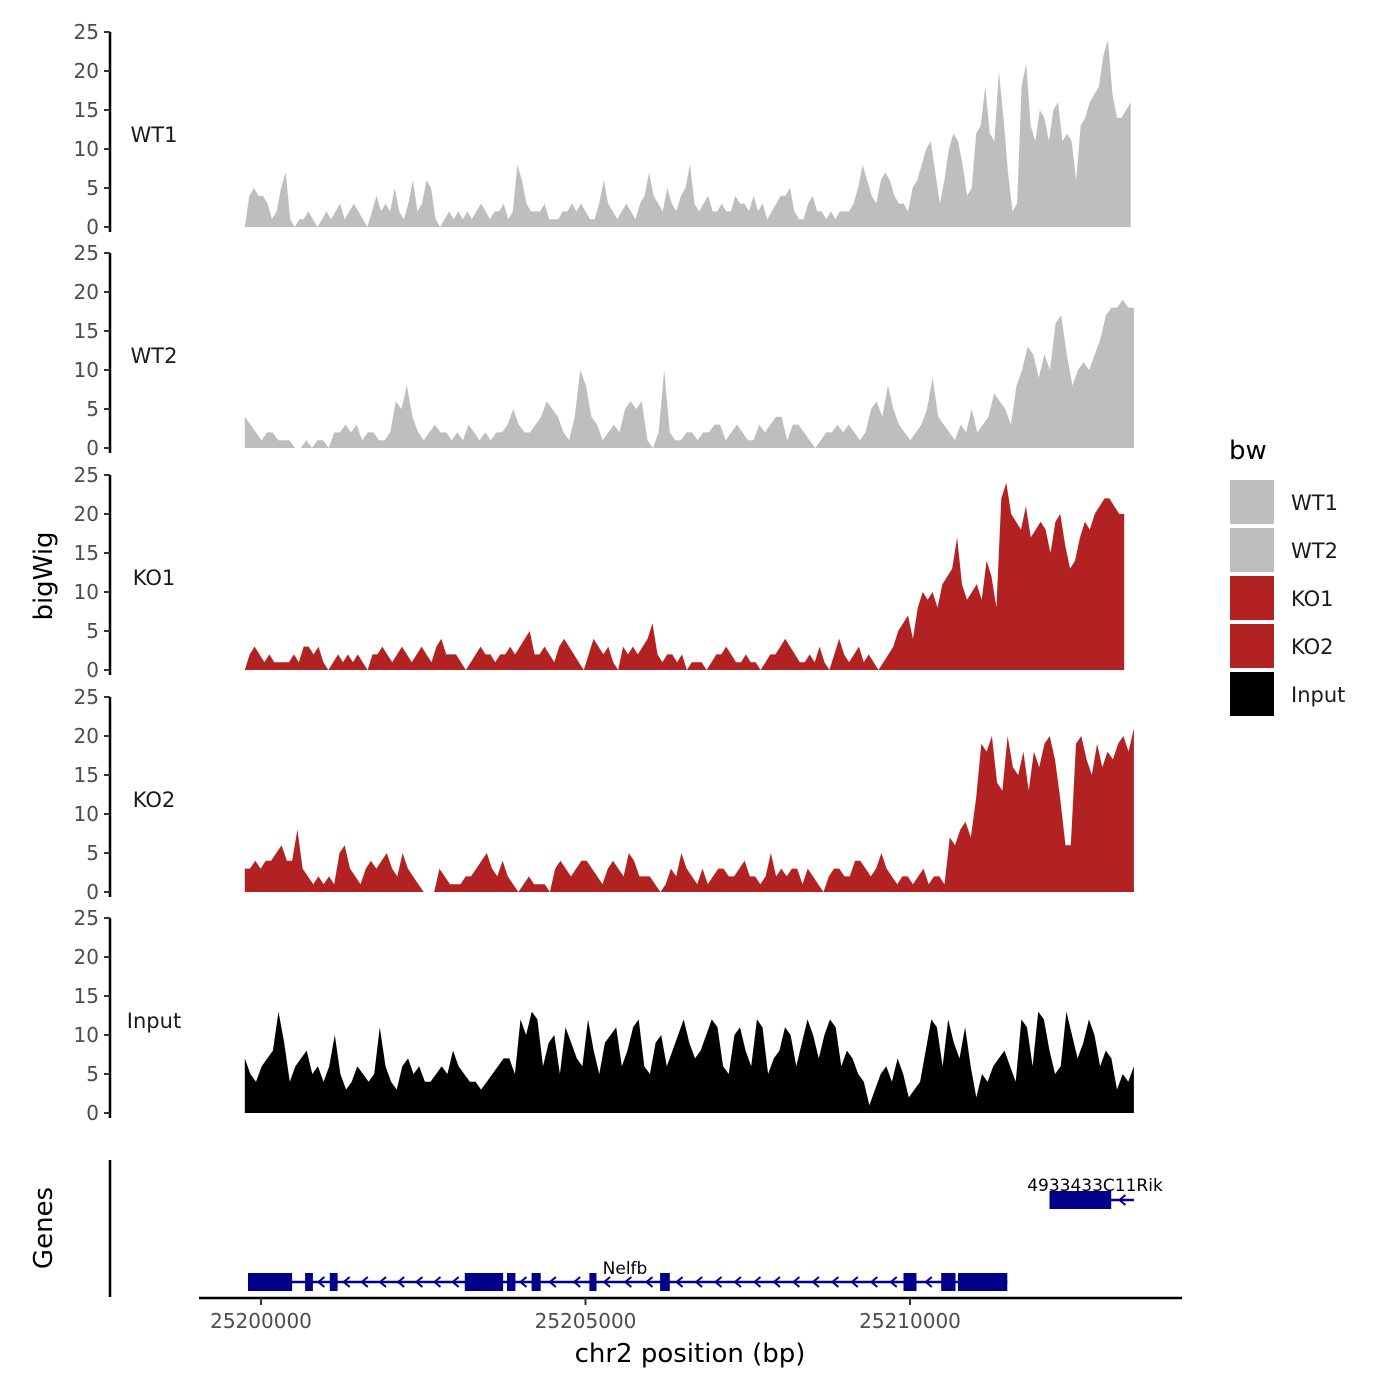 The width and height of the screenshot is (1400, 1400). I want to click on track-label: KO1, so click(154, 578).